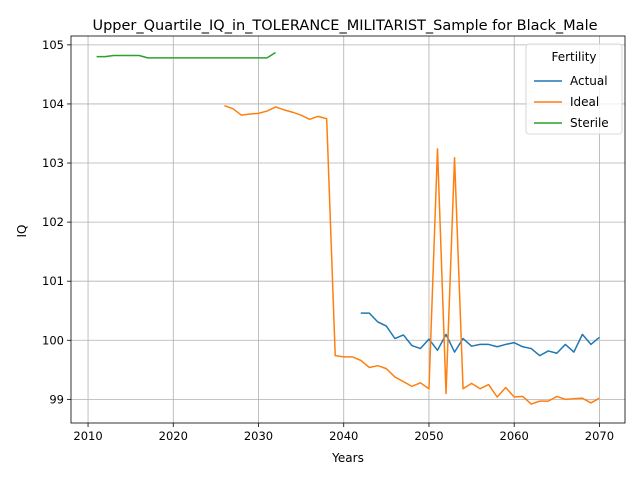  I want to click on x-axis-ticks: 2010 2020 2030 2040 2050 2060 2070, so click(343, 433).